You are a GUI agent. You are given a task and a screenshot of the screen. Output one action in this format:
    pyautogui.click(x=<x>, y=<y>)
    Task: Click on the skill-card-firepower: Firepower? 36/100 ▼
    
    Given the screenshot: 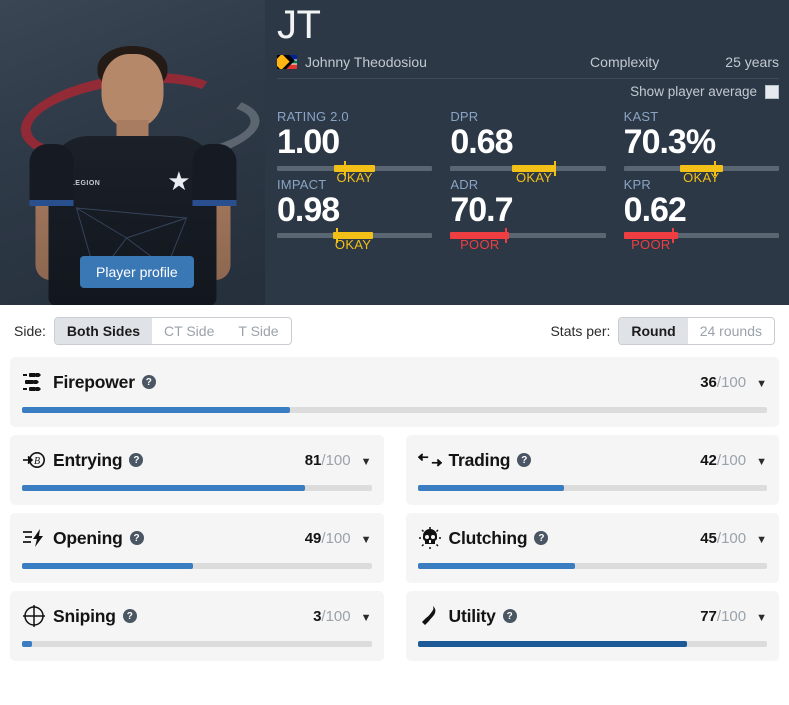 What is the action you would take?
    pyautogui.click(x=394, y=392)
    